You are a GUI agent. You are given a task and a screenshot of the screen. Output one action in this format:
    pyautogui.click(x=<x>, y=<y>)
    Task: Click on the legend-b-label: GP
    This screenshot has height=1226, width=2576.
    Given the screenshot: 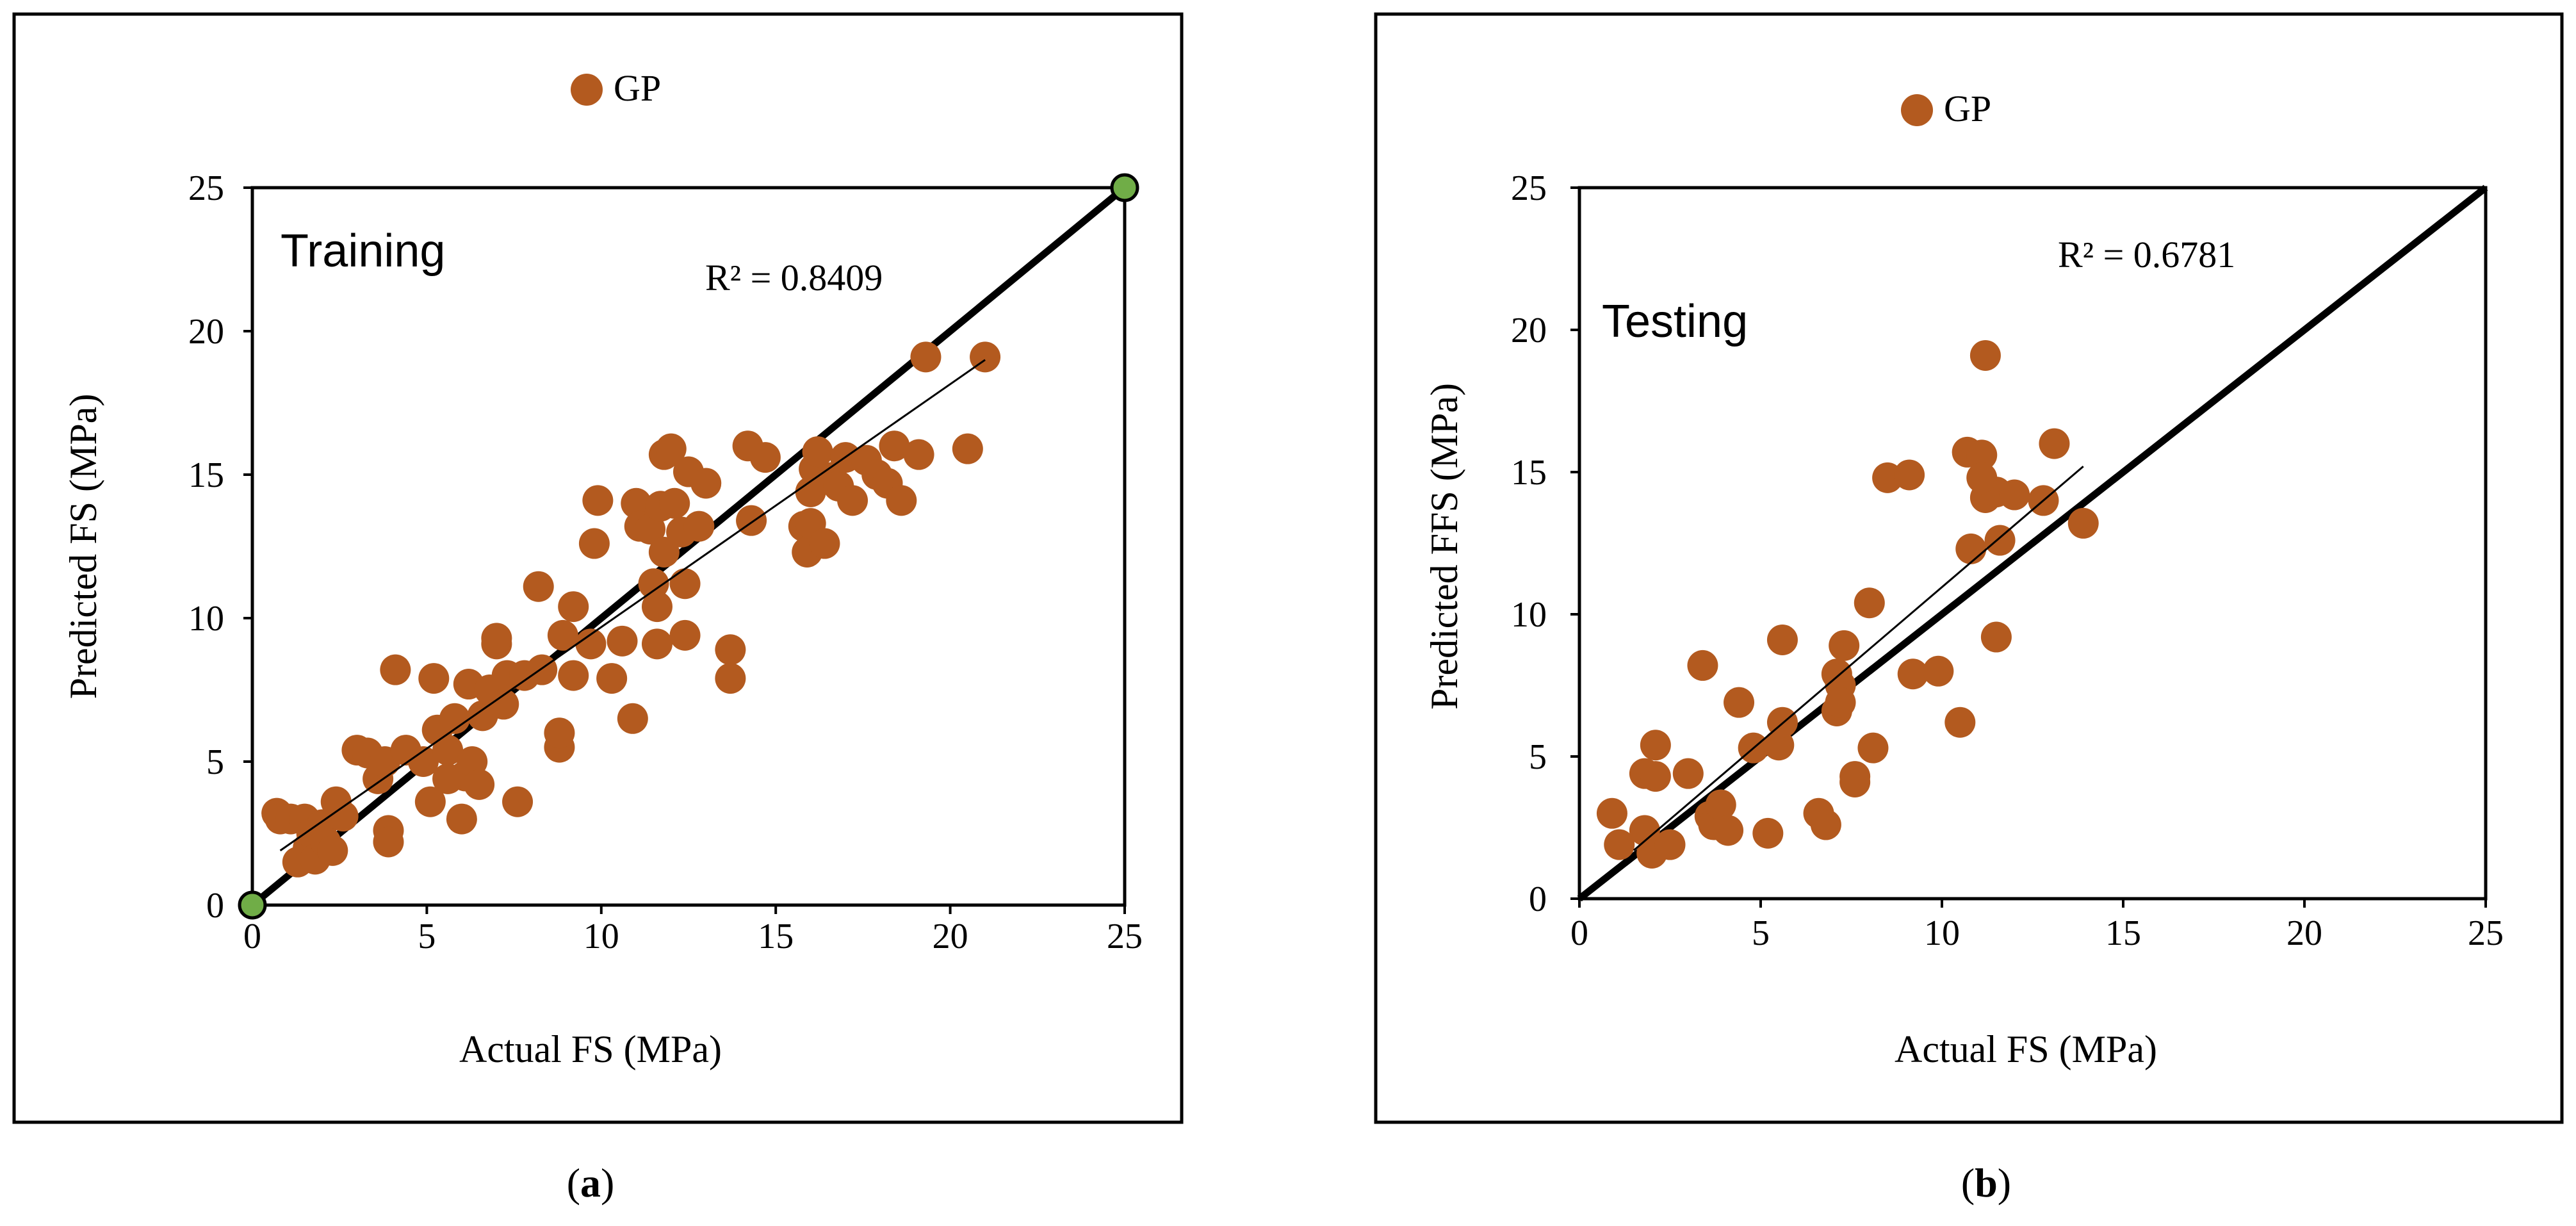 What is the action you would take?
    pyautogui.click(x=1967, y=108)
    